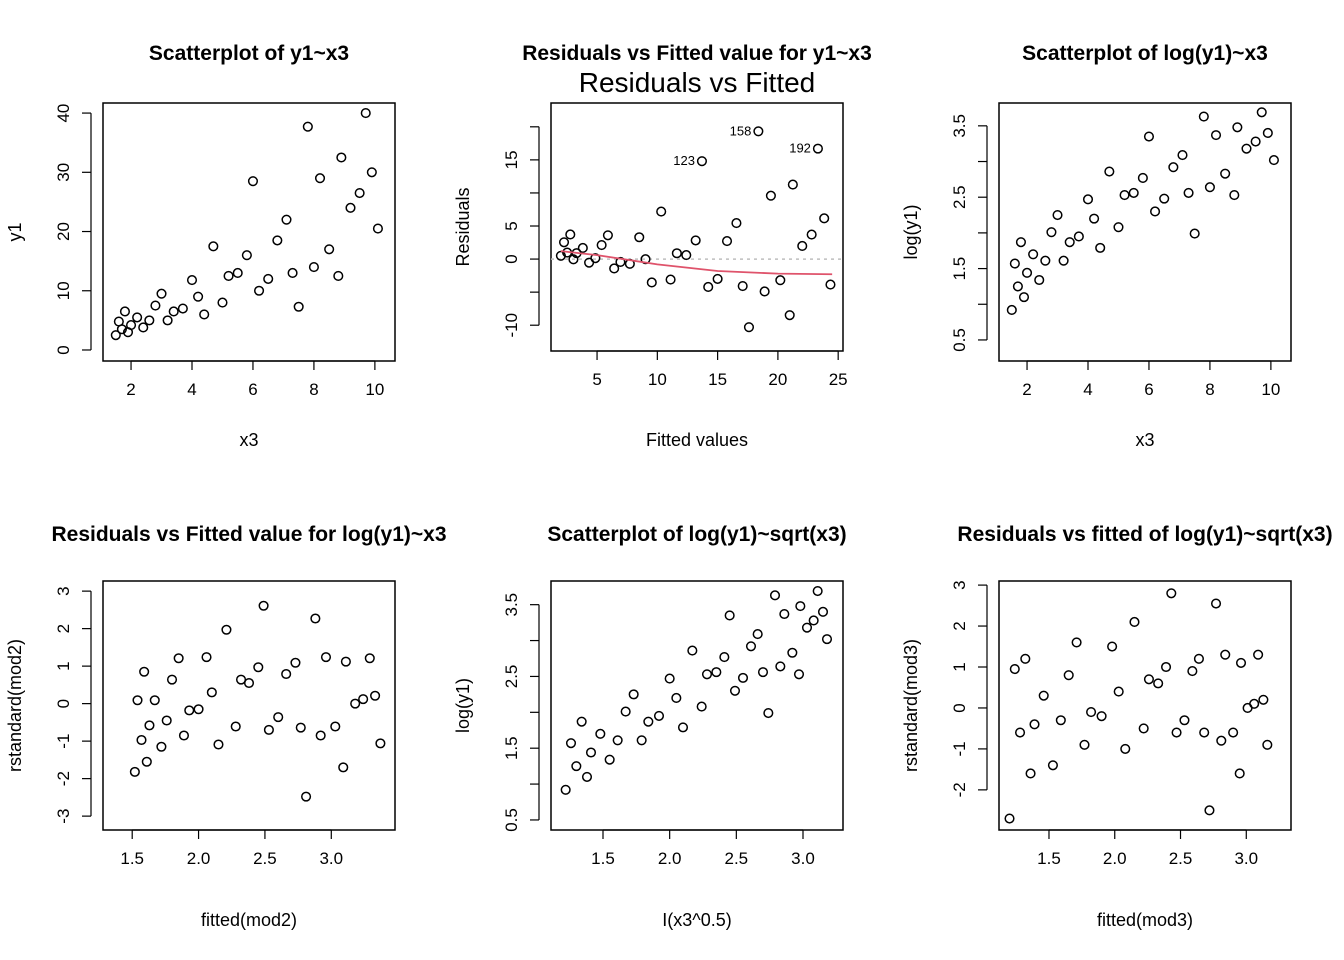  What do you see at coordinates (959, 789) in the screenshot?
I see `y-tick-label: -2` at bounding box center [959, 789].